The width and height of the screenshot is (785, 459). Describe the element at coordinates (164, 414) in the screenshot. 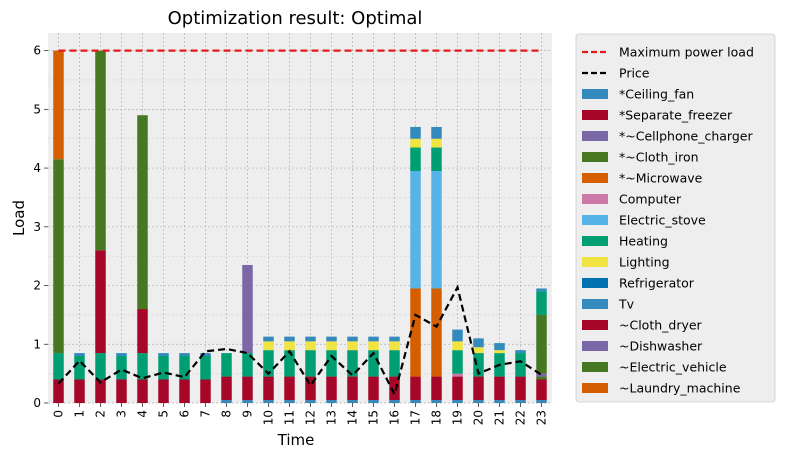

I see `x-tick-label: 5` at that location.